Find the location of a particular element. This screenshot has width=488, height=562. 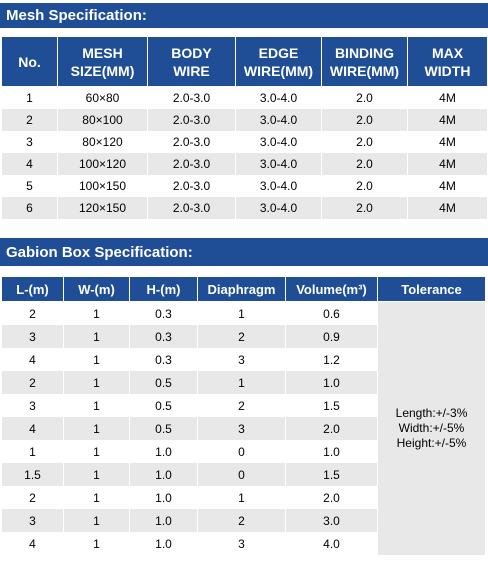

gabion-table-row: 4 1 0.5 3 2.0 is located at coordinates (243, 428).